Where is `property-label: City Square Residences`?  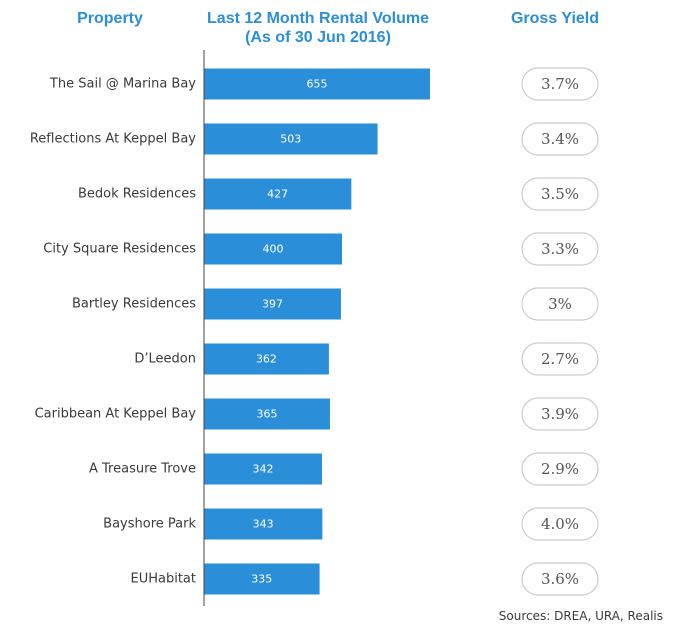 property-label: City Square Residences is located at coordinates (119, 249).